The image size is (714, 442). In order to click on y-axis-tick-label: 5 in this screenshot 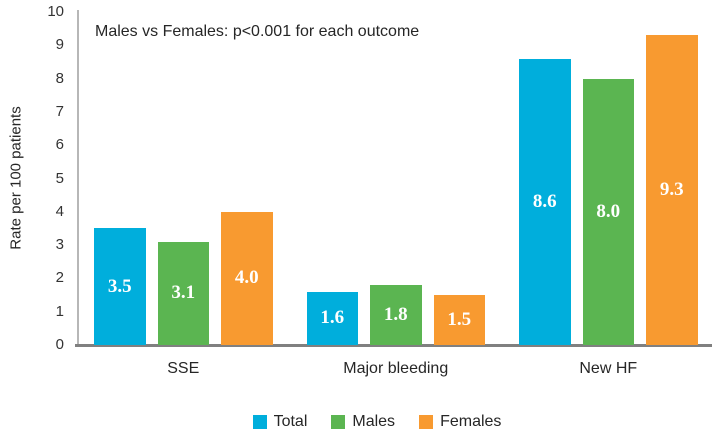, I will do `click(59, 178)`.